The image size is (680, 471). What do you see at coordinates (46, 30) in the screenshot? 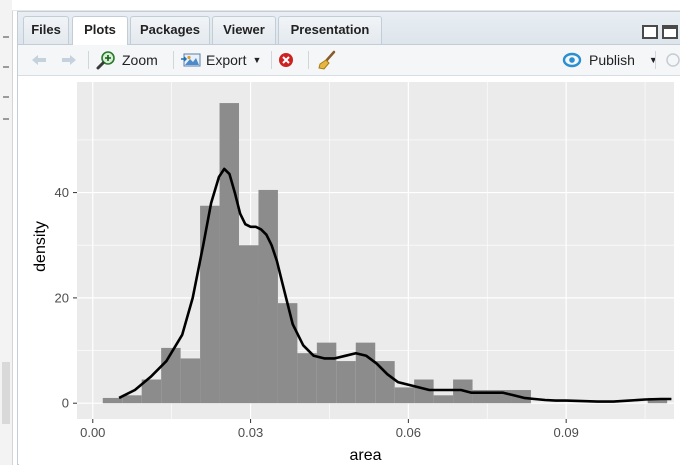
I see `tab-files: Files` at bounding box center [46, 30].